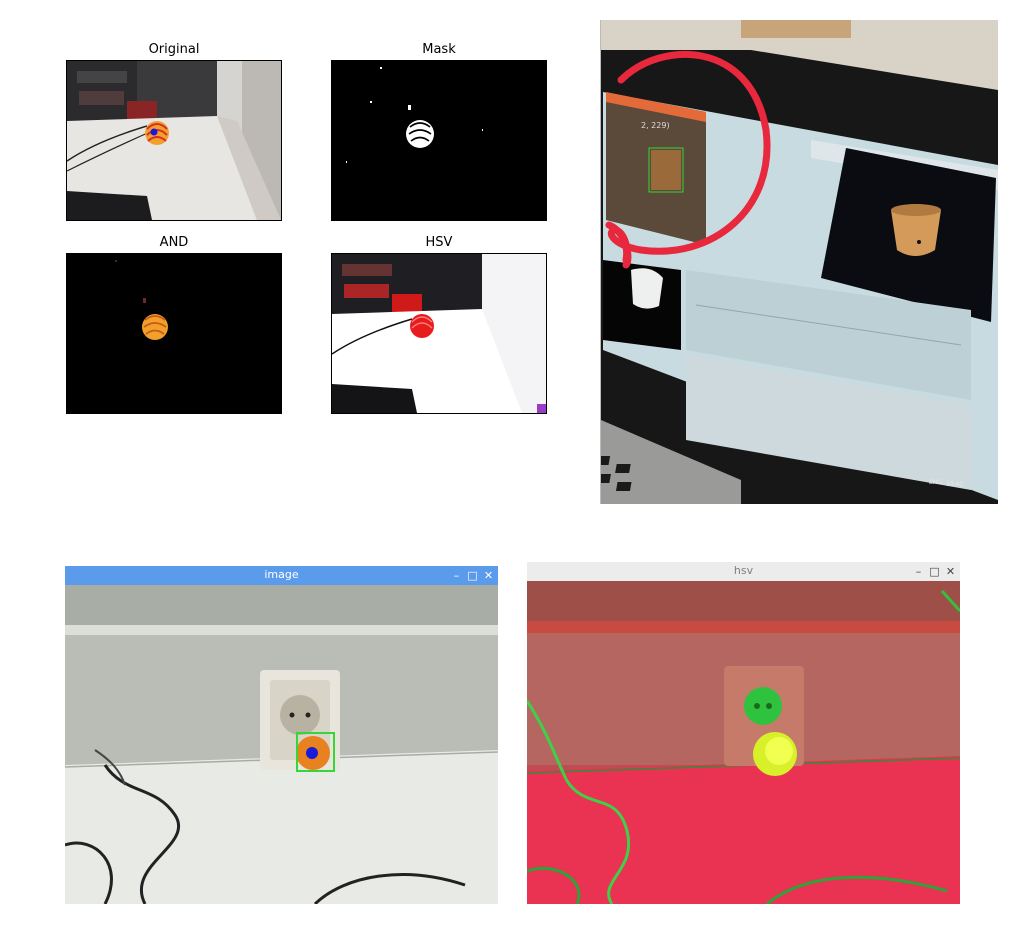  Describe the element at coordinates (174, 49) in the screenshot. I see `figure-panel-original-title: Original` at that location.